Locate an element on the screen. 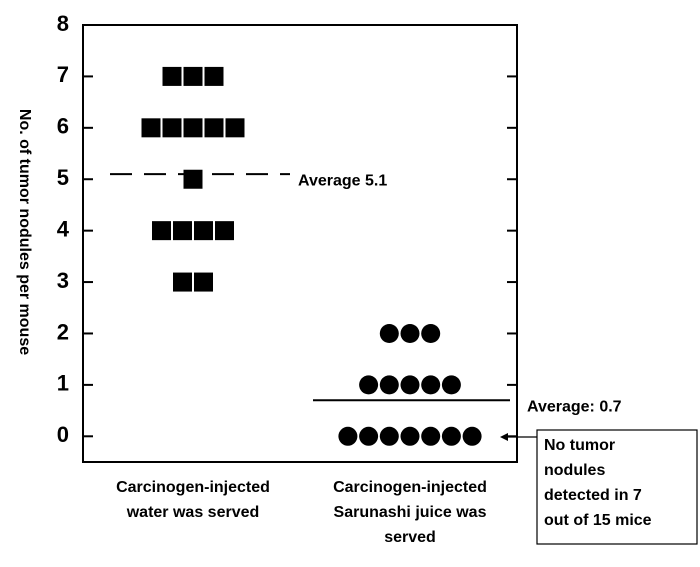  y-tick-label: 6 is located at coordinates (63, 126).